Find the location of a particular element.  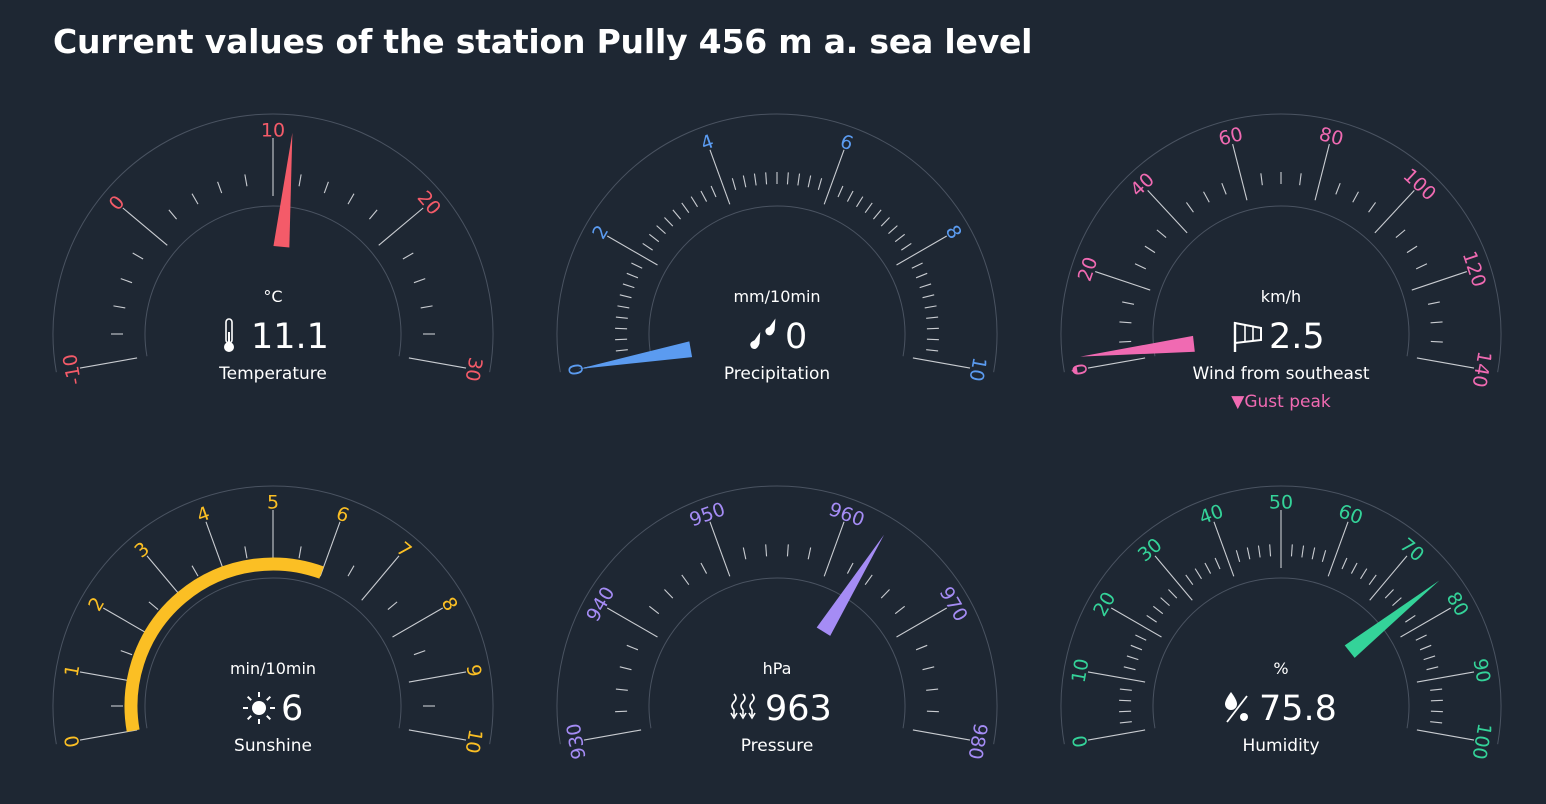

gauge-label: Wind from southeast is located at coordinates (1281, 374).